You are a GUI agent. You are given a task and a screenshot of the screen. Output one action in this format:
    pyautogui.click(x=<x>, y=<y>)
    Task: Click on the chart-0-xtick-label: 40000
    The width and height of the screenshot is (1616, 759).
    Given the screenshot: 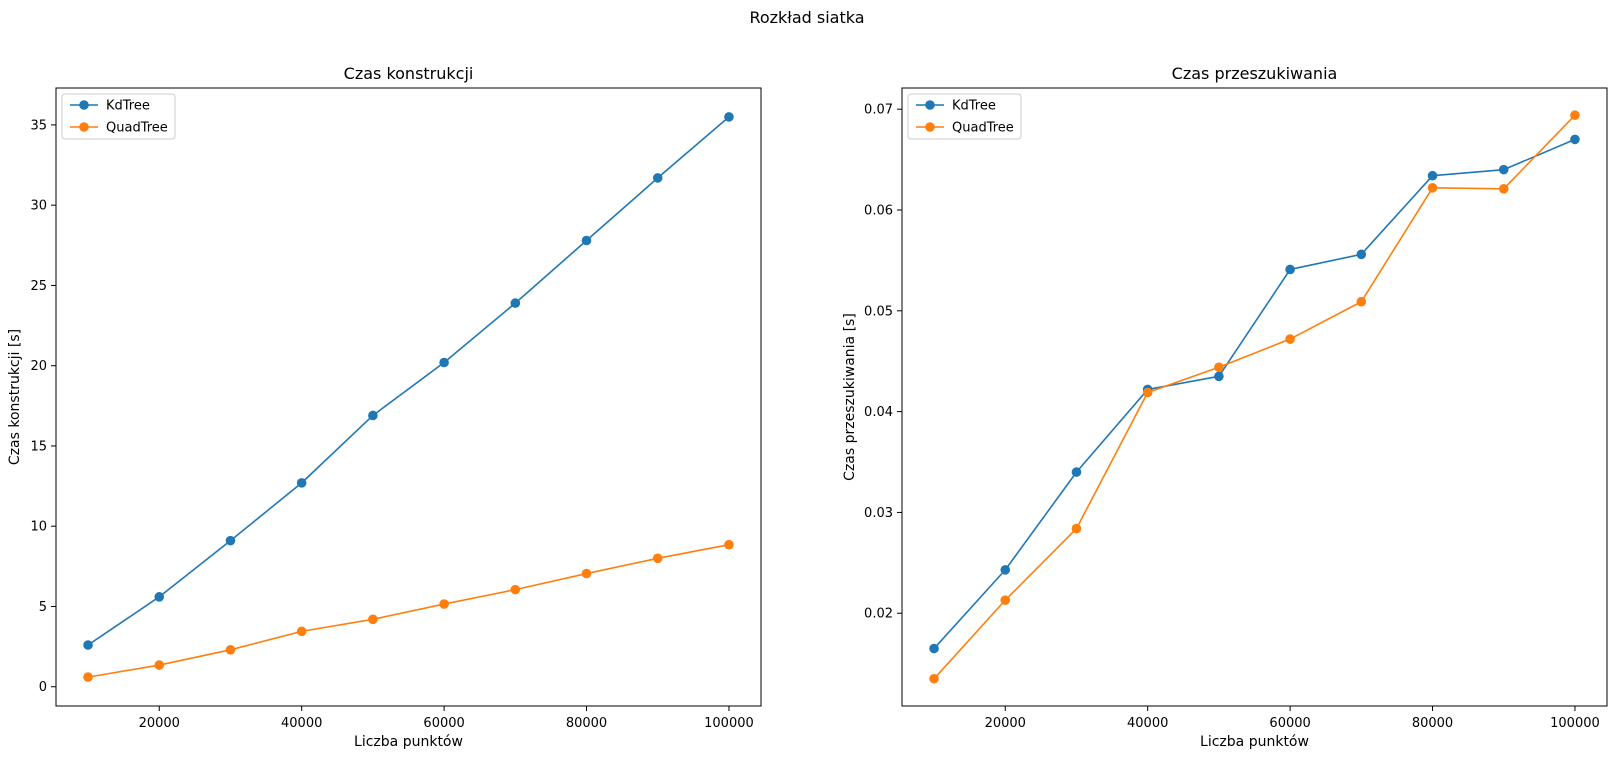 What is the action you would take?
    pyautogui.click(x=301, y=723)
    